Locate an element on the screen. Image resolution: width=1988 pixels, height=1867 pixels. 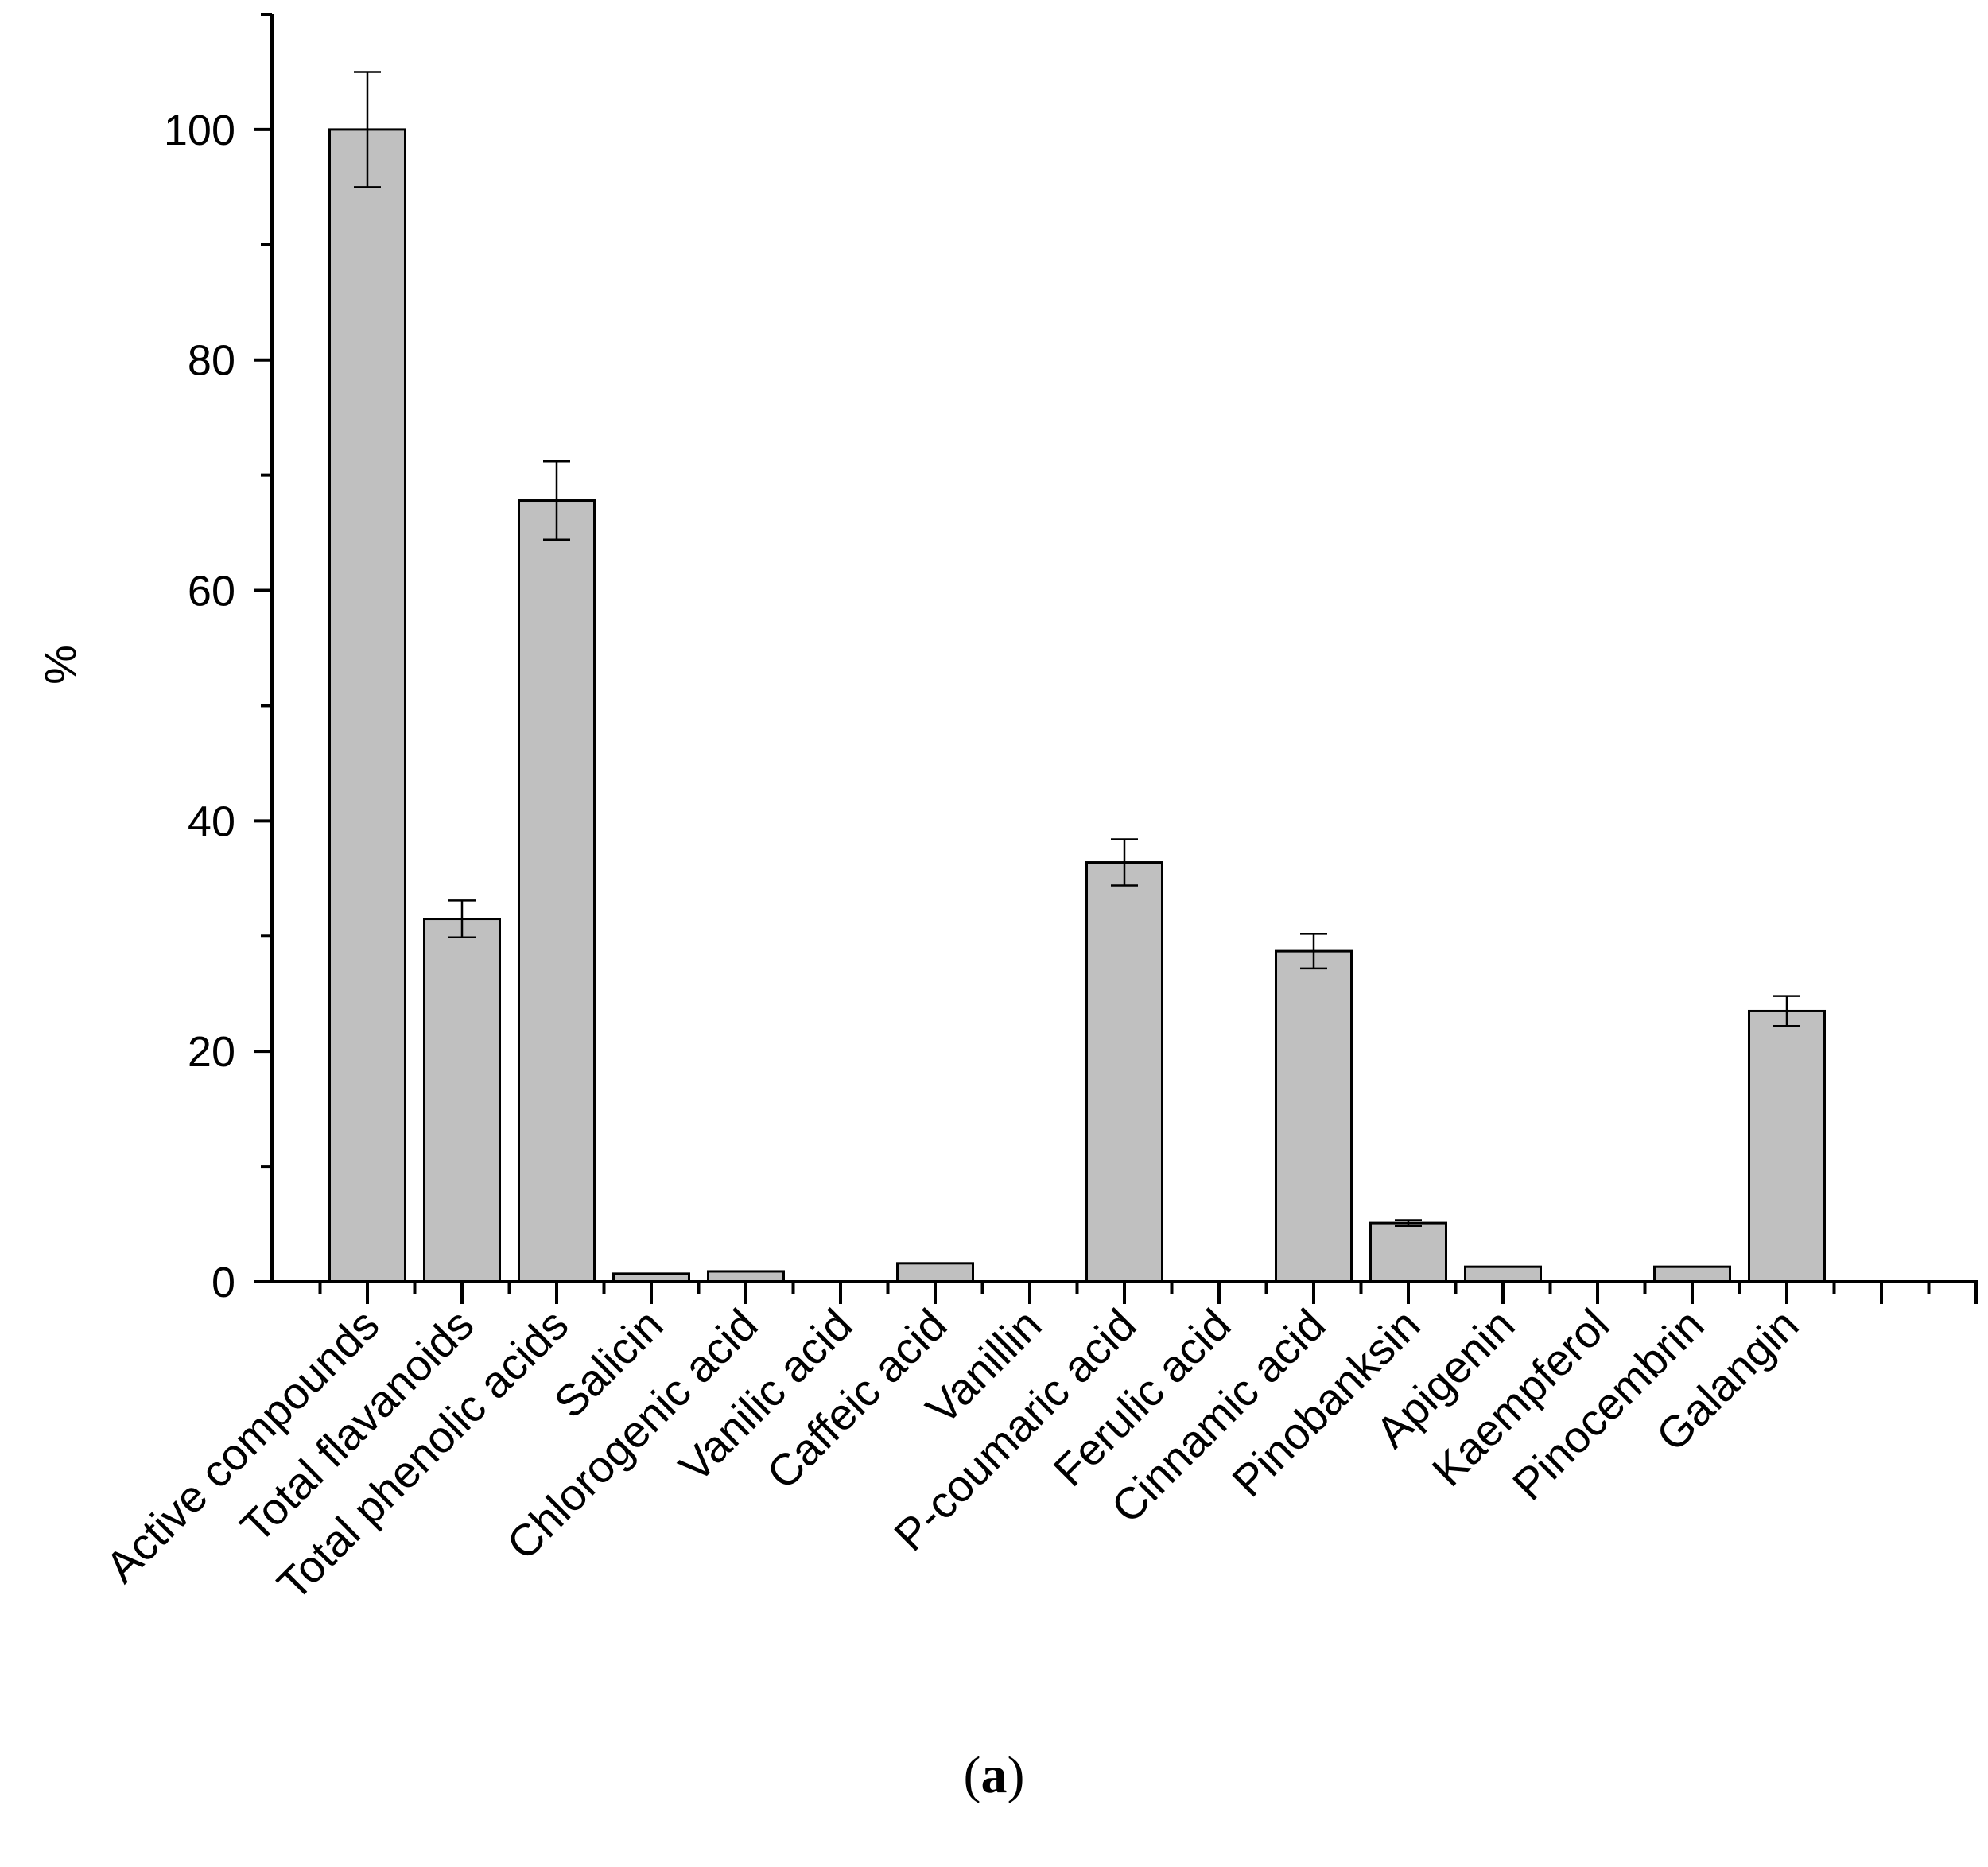
y-tick-label: 60 is located at coordinates (211, 591).